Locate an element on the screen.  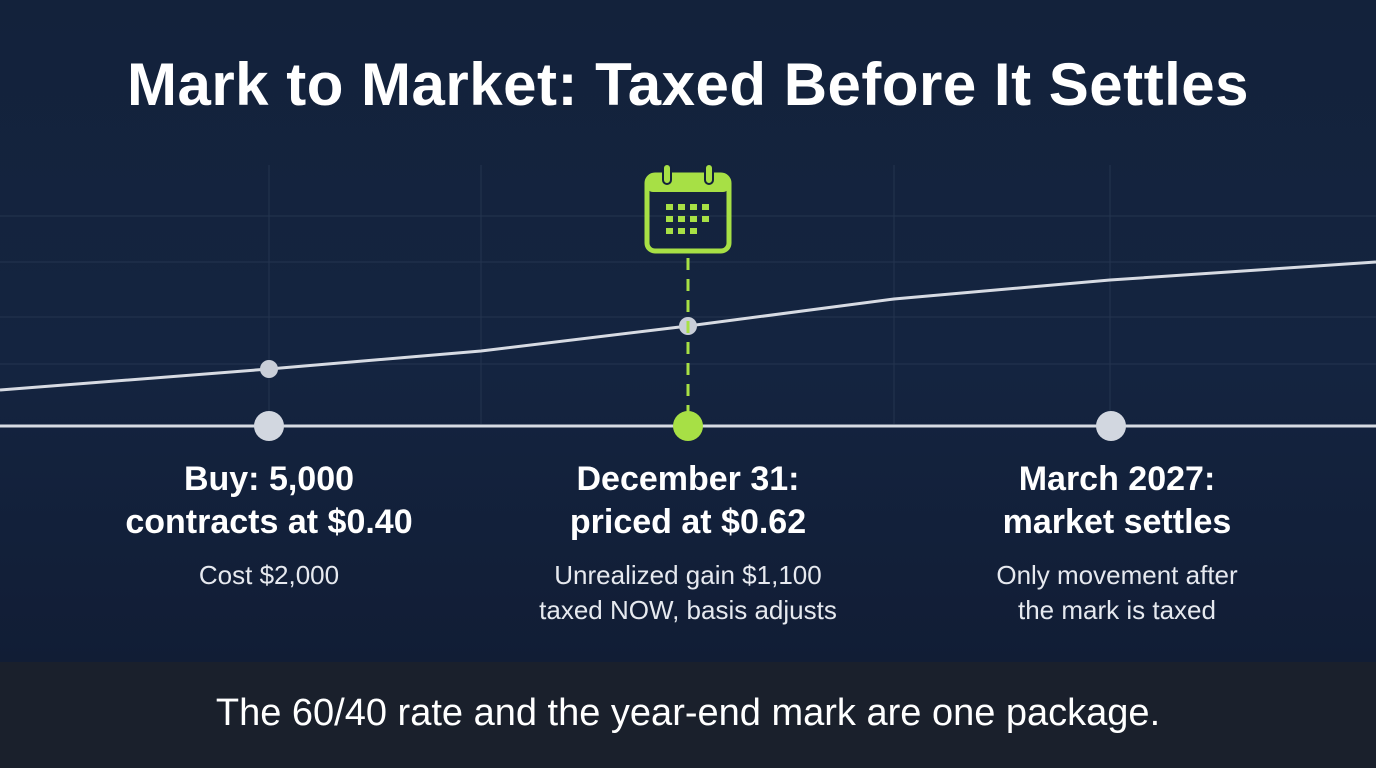
milestone-heading-line: market settles is located at coordinates (1117, 522).